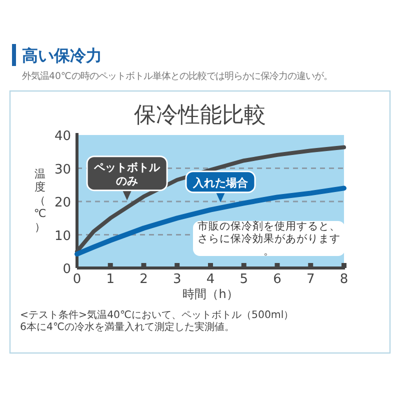 The height and width of the screenshot is (400, 400). I want to click on x-axis-title: 時間（h）, so click(210, 294).